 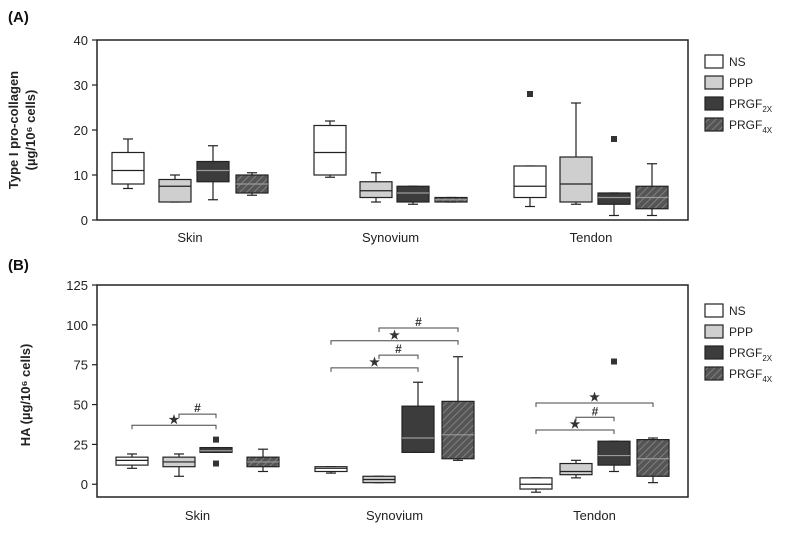 What do you see at coordinates (30, 130) in the screenshot?
I see `y-axis-label-line: (µg/10⁶ cells)` at bounding box center [30, 130].